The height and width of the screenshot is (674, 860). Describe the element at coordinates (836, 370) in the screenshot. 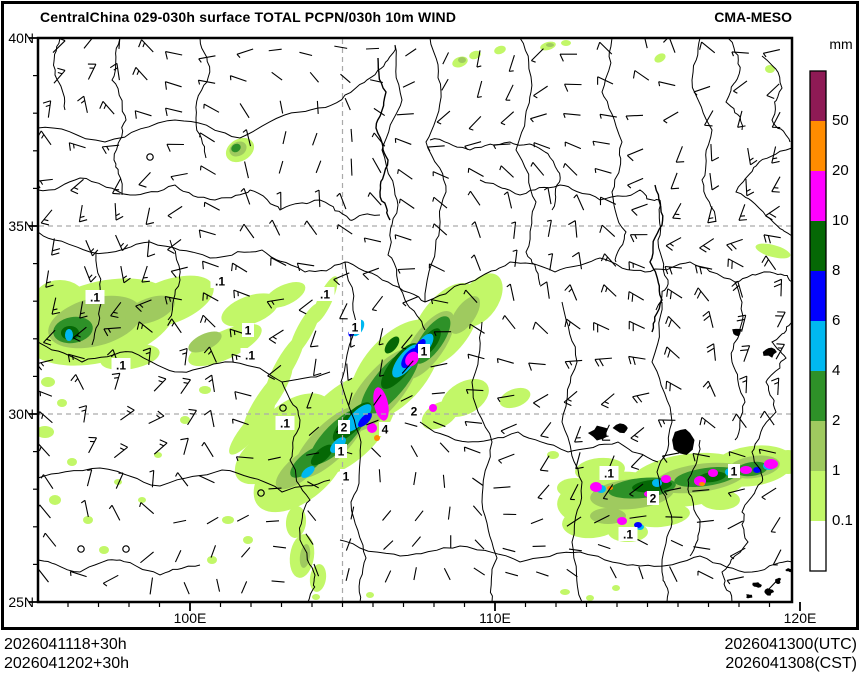

I see `colorbar-value-label: 4` at that location.